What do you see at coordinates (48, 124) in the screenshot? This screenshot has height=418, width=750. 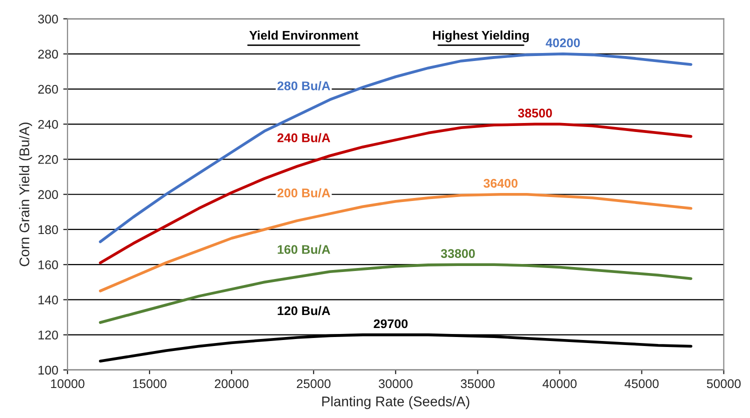 I see `y-tick-label: 240` at bounding box center [48, 124].